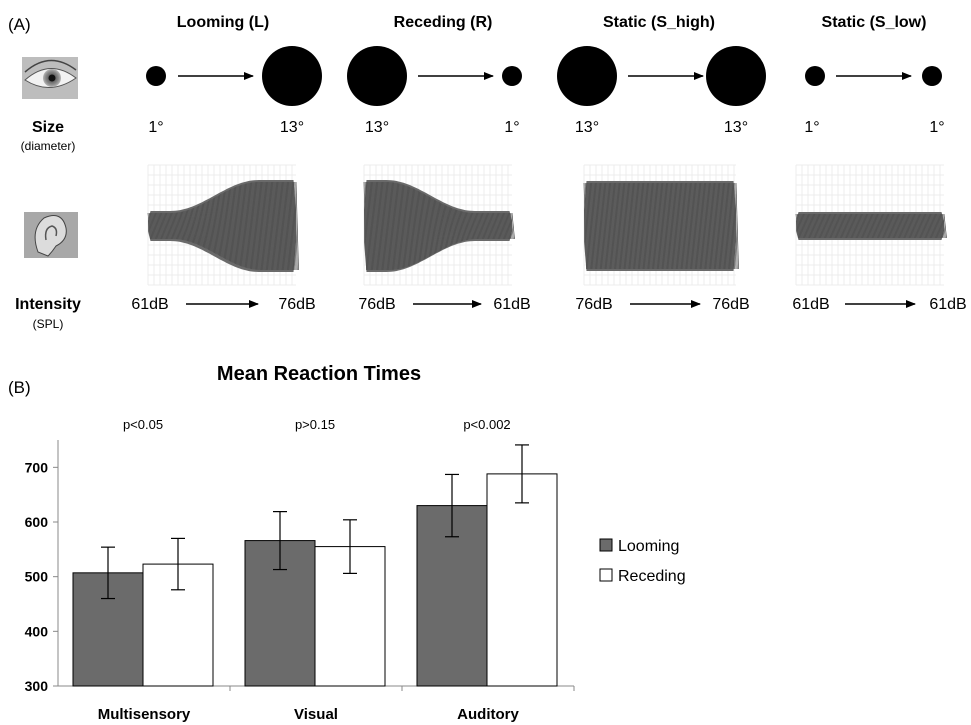 This screenshot has width=971, height=725. Describe the element at coordinates (486, 424) in the screenshot. I see `p-value-label: p<0.002` at that location.